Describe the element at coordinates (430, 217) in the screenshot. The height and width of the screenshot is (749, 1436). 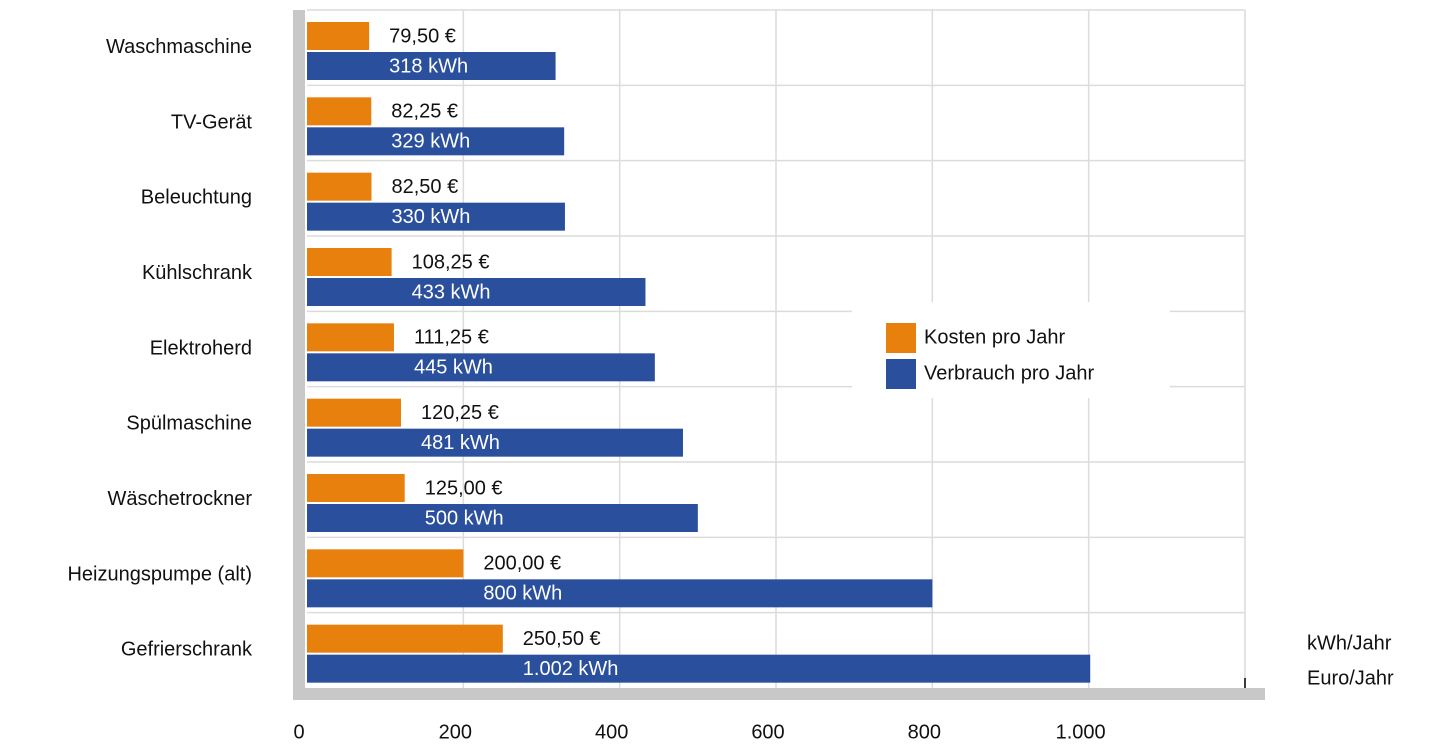
I see `value-label: 330 kWh` at that location.